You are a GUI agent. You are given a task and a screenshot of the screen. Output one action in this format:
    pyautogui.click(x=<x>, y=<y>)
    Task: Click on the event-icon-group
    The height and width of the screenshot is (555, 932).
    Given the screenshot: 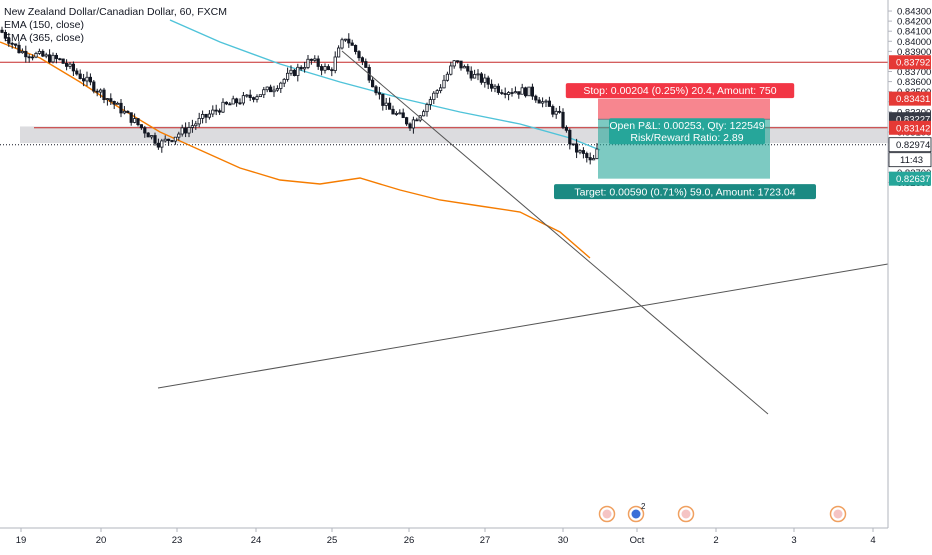 What is the action you would take?
    pyautogui.click(x=636, y=514)
    